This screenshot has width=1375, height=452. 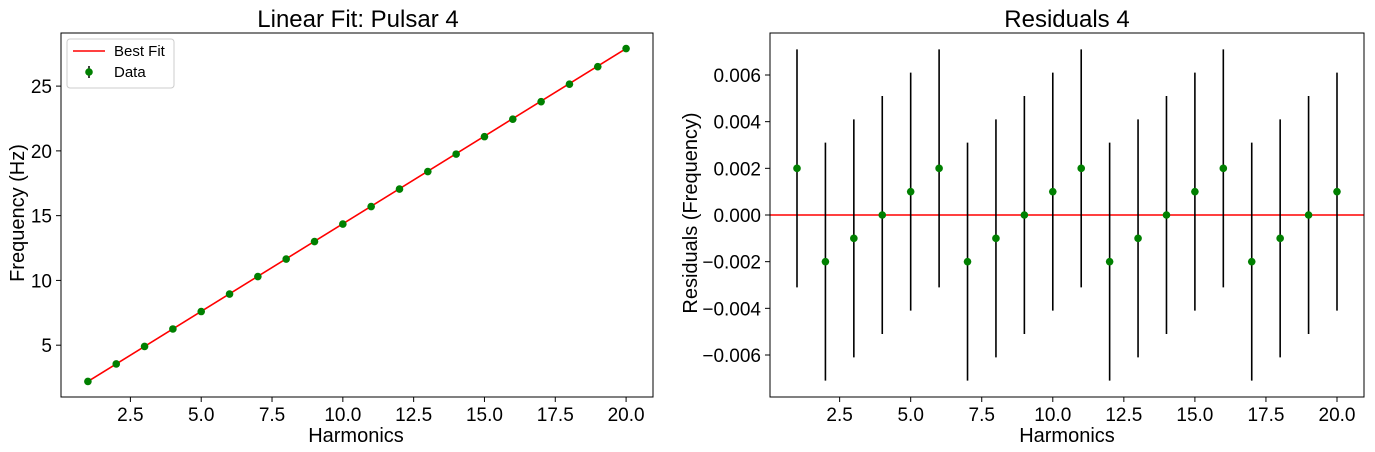 I want to click on y-tick-label: −0.002, so click(x=731, y=263).